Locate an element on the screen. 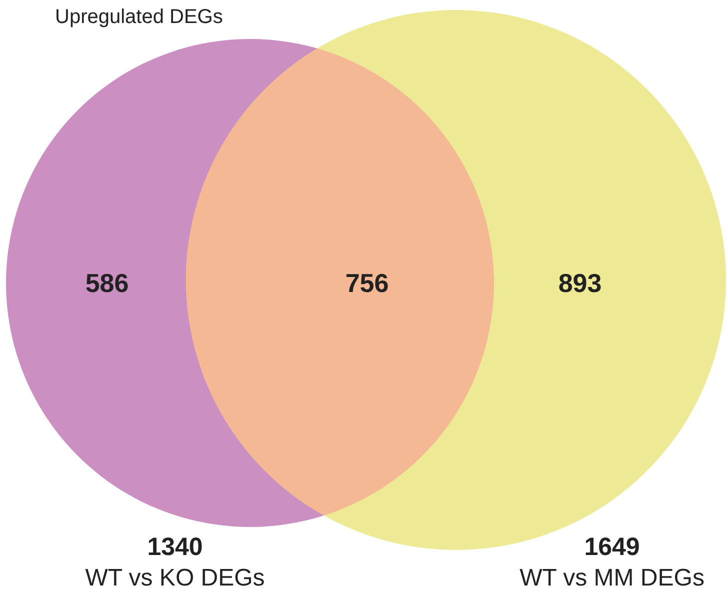 The height and width of the screenshot is (593, 727). text: WT vs KO DEGs is located at coordinates (175, 578).